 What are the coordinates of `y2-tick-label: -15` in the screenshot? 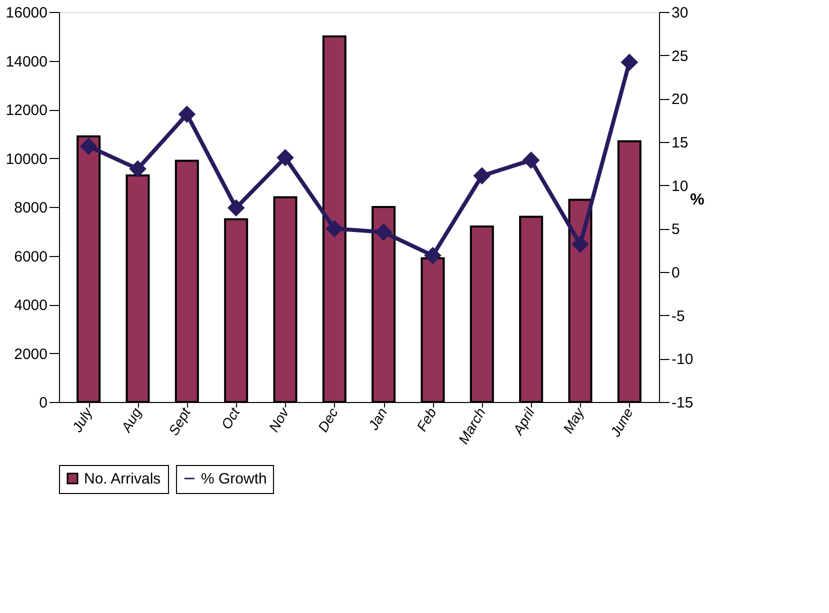 It's located at (683, 403).